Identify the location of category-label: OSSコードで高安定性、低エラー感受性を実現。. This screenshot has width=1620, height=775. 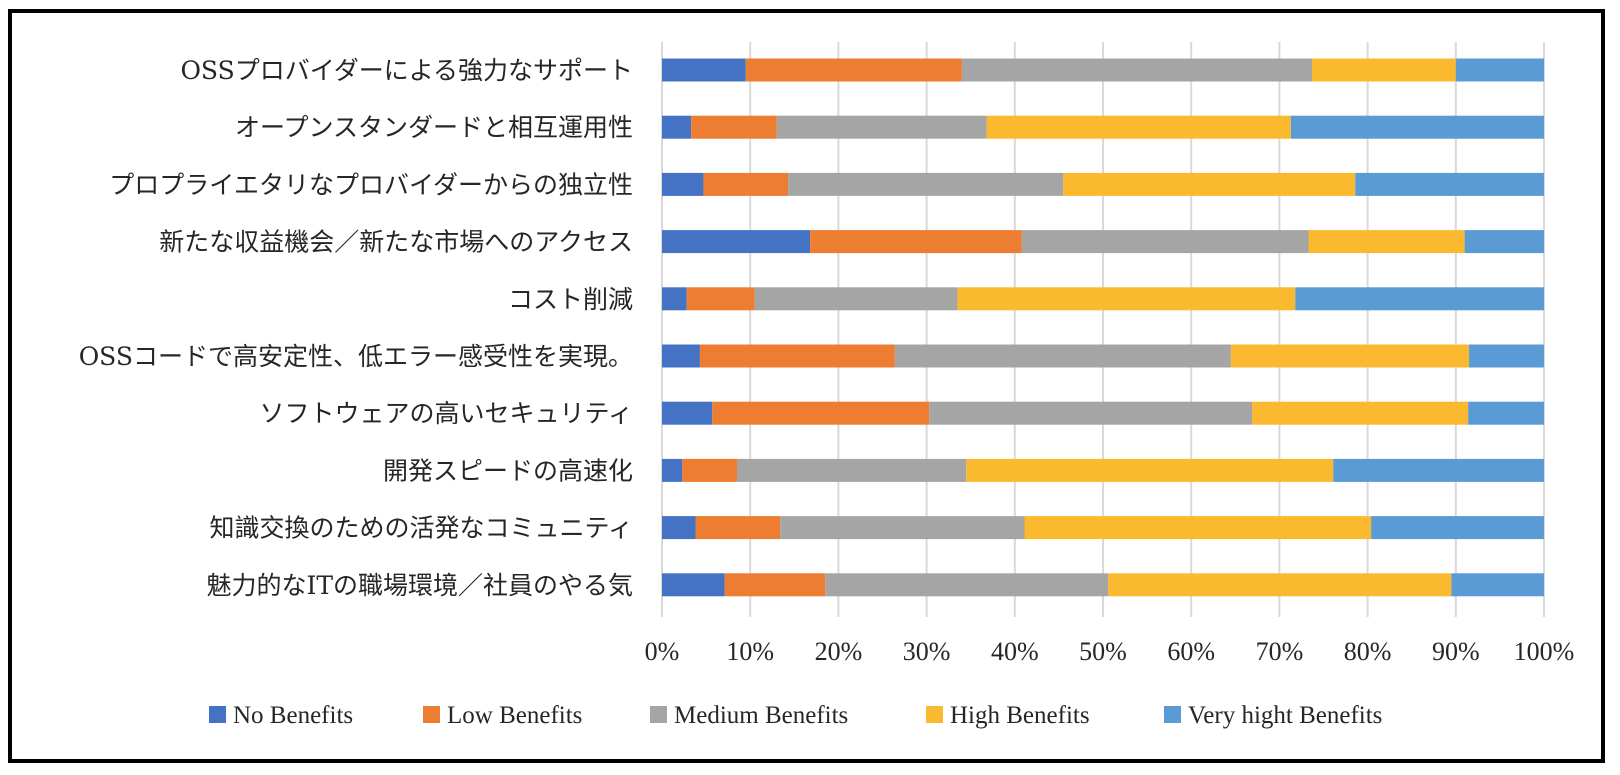
(356, 356).